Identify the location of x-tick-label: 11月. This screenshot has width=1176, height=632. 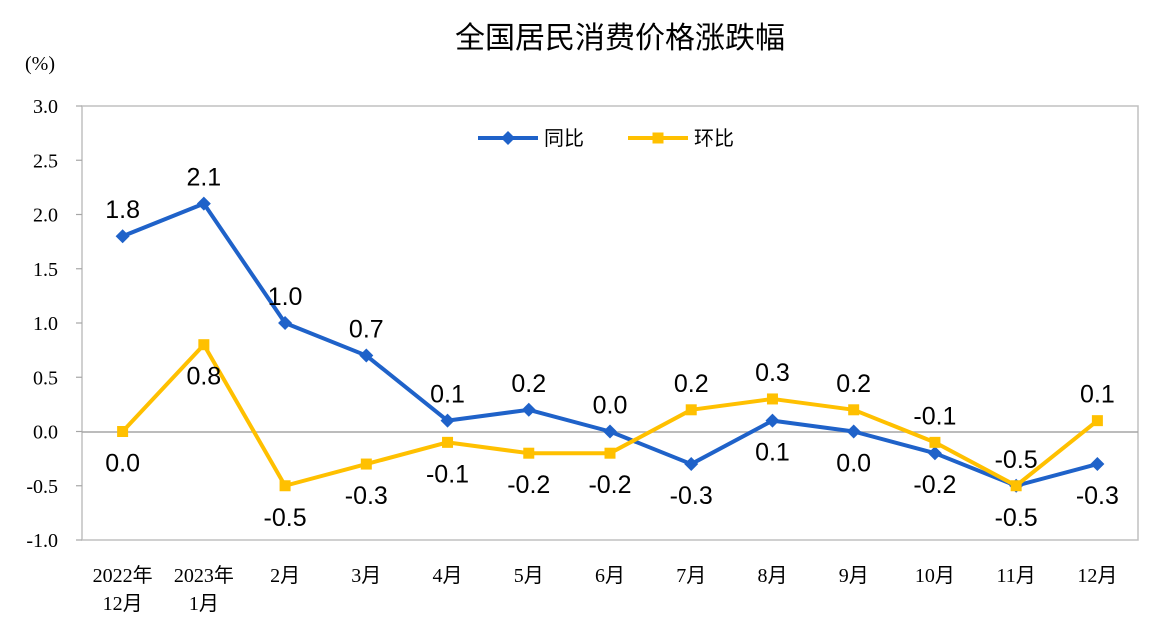
(1016, 576).